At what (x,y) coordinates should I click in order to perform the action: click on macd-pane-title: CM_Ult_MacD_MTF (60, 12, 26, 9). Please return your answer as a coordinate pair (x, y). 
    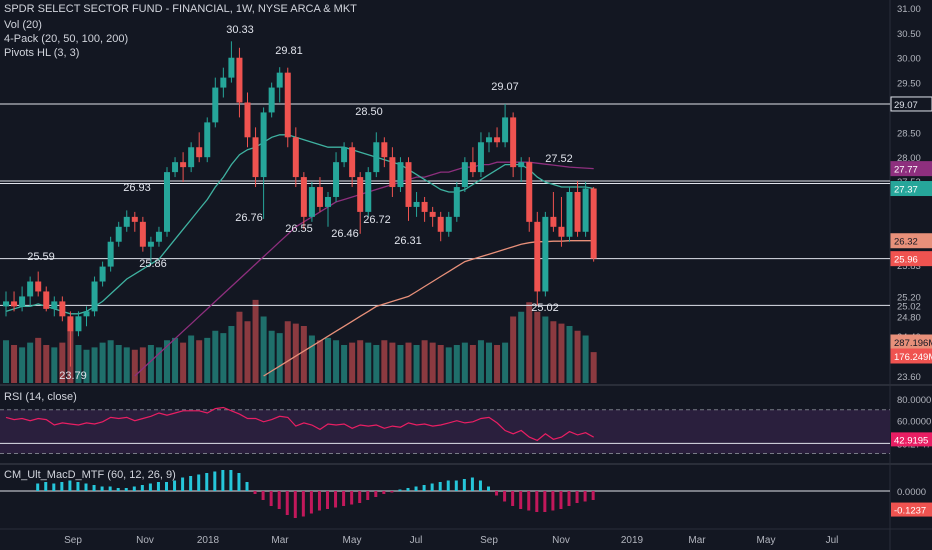
    Looking at the image, I should click on (90, 475).